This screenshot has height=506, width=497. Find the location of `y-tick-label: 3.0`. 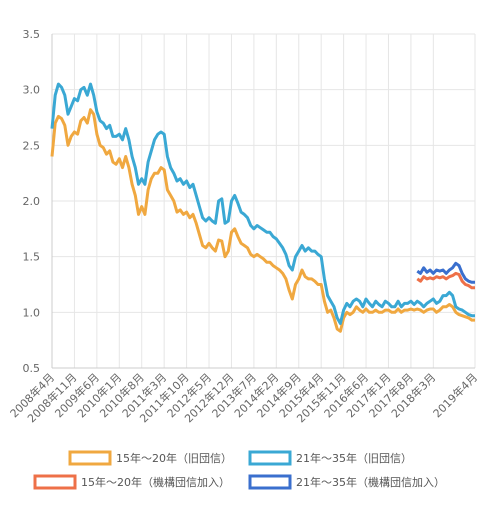

y-tick-label: 3.0 is located at coordinates (32, 90).